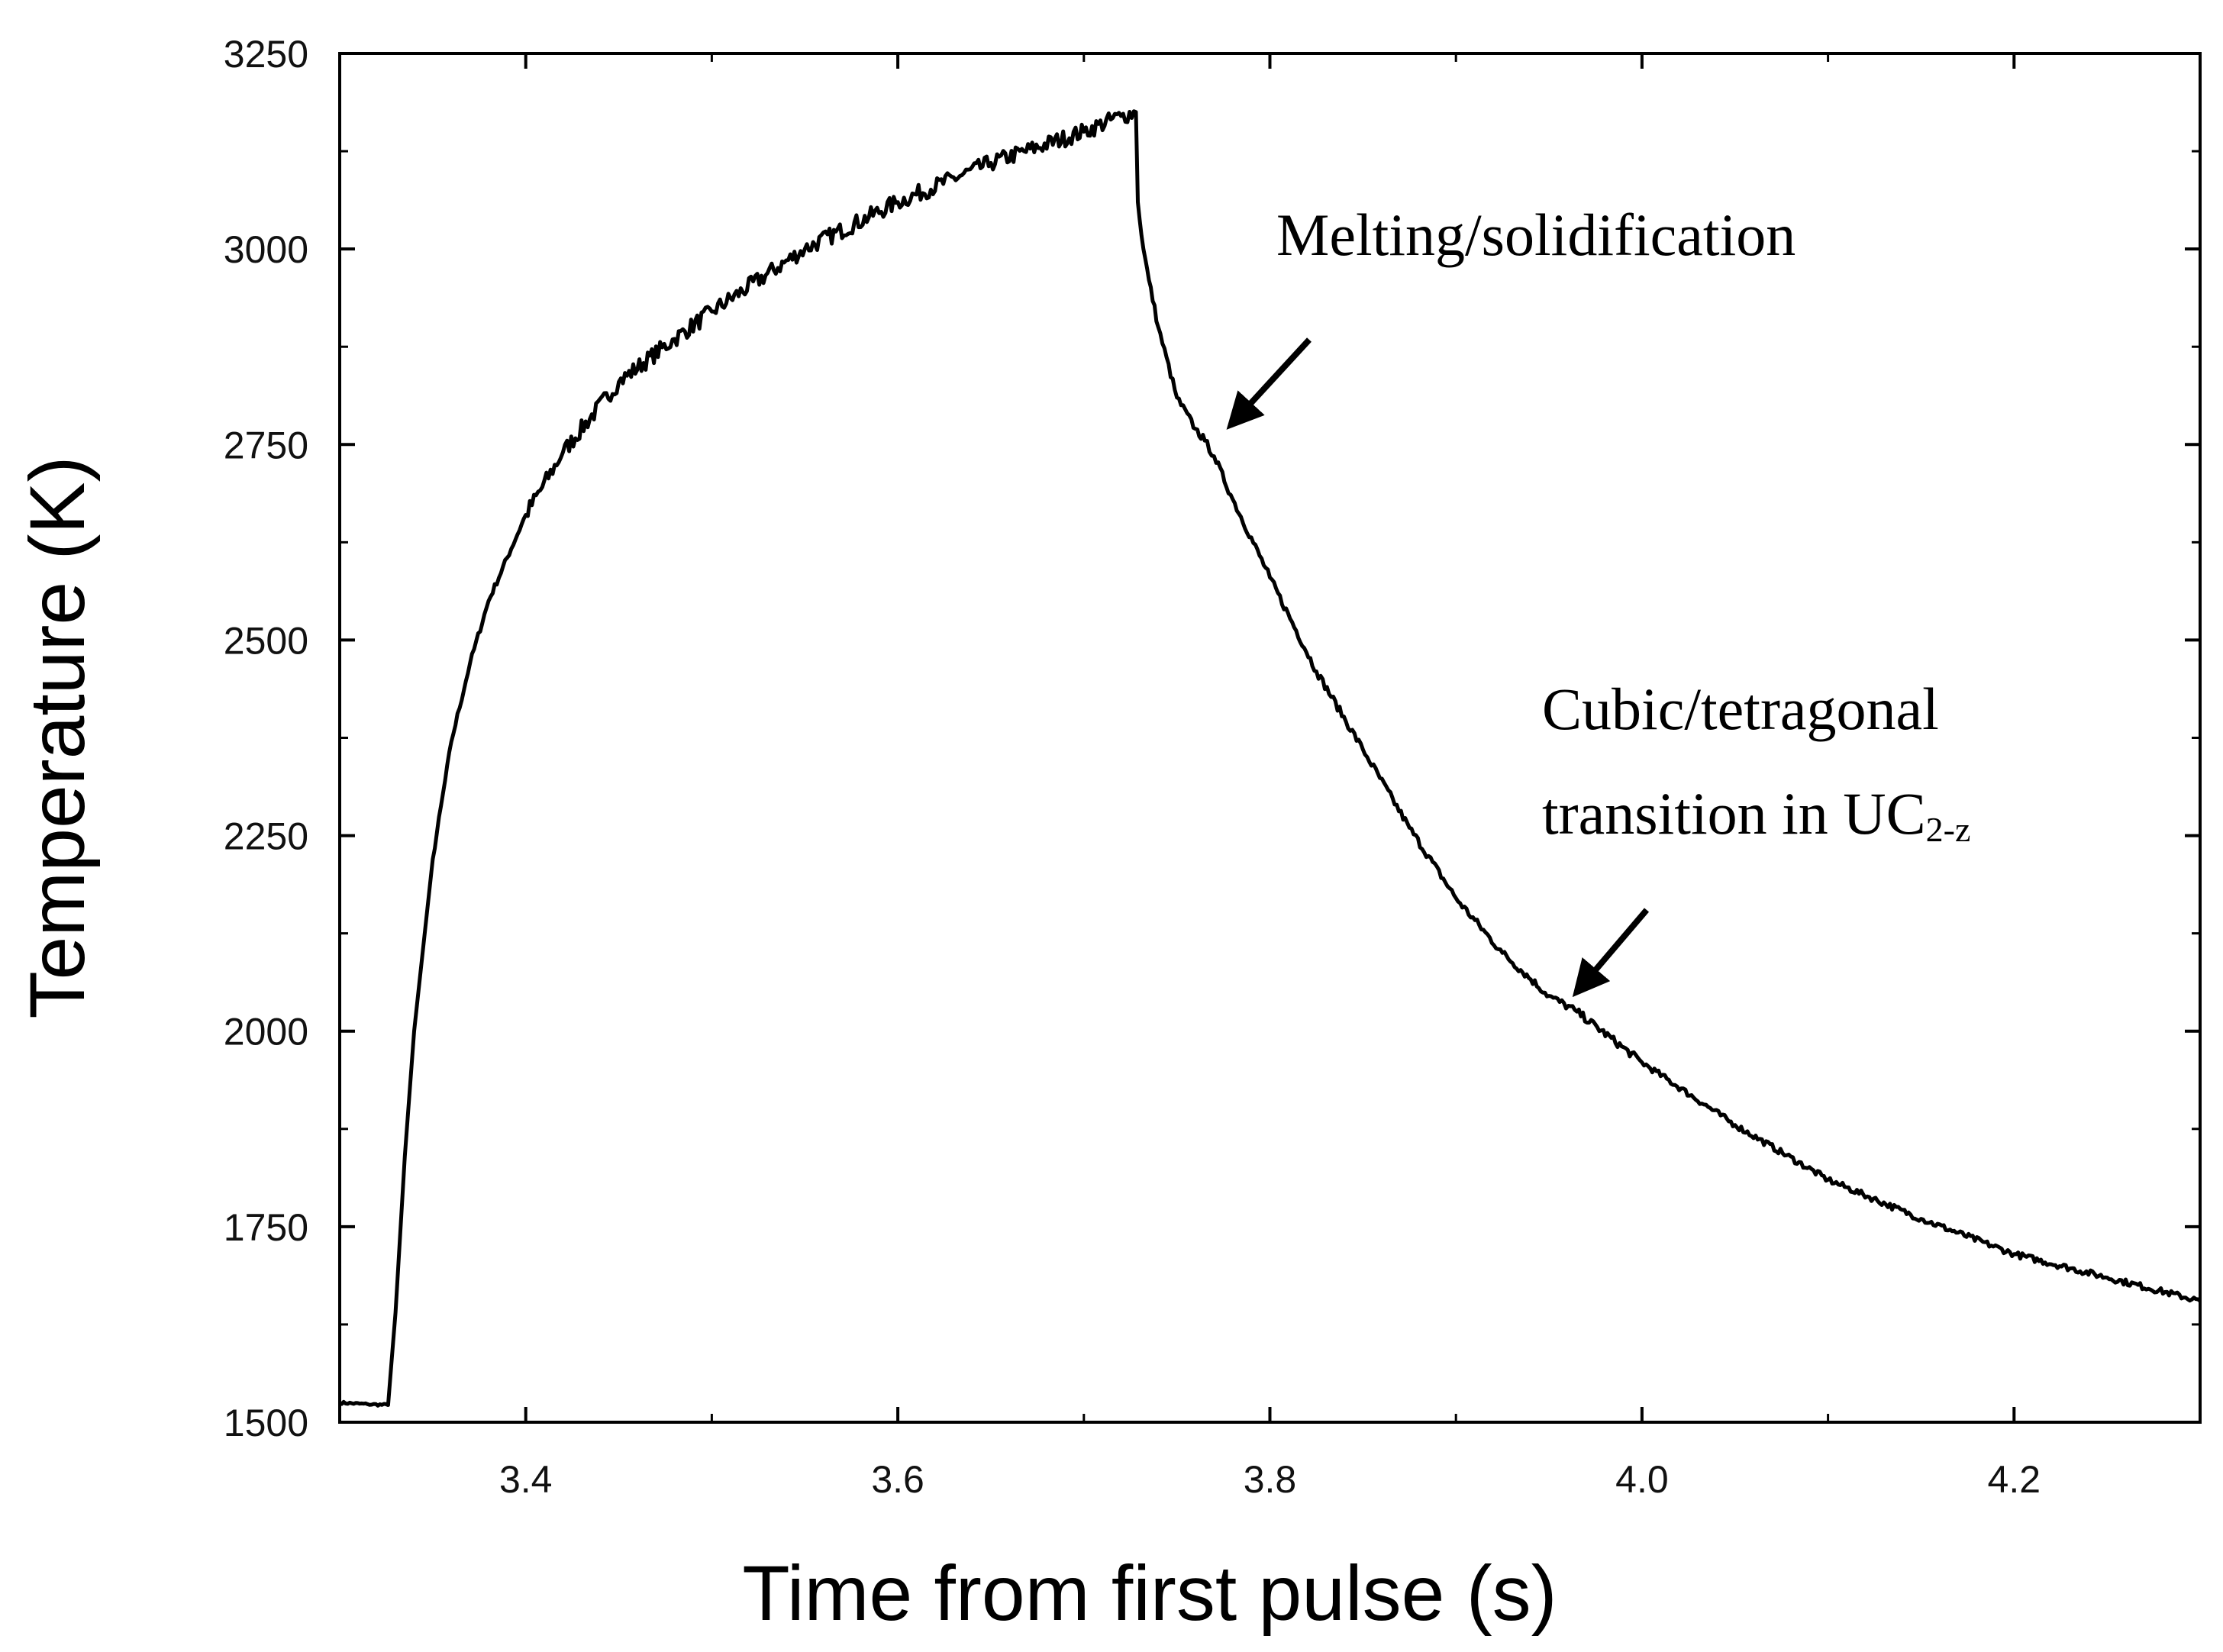 The image size is (2223, 1652). I want to click on x-tick-label: 4.2, so click(2014, 1479).